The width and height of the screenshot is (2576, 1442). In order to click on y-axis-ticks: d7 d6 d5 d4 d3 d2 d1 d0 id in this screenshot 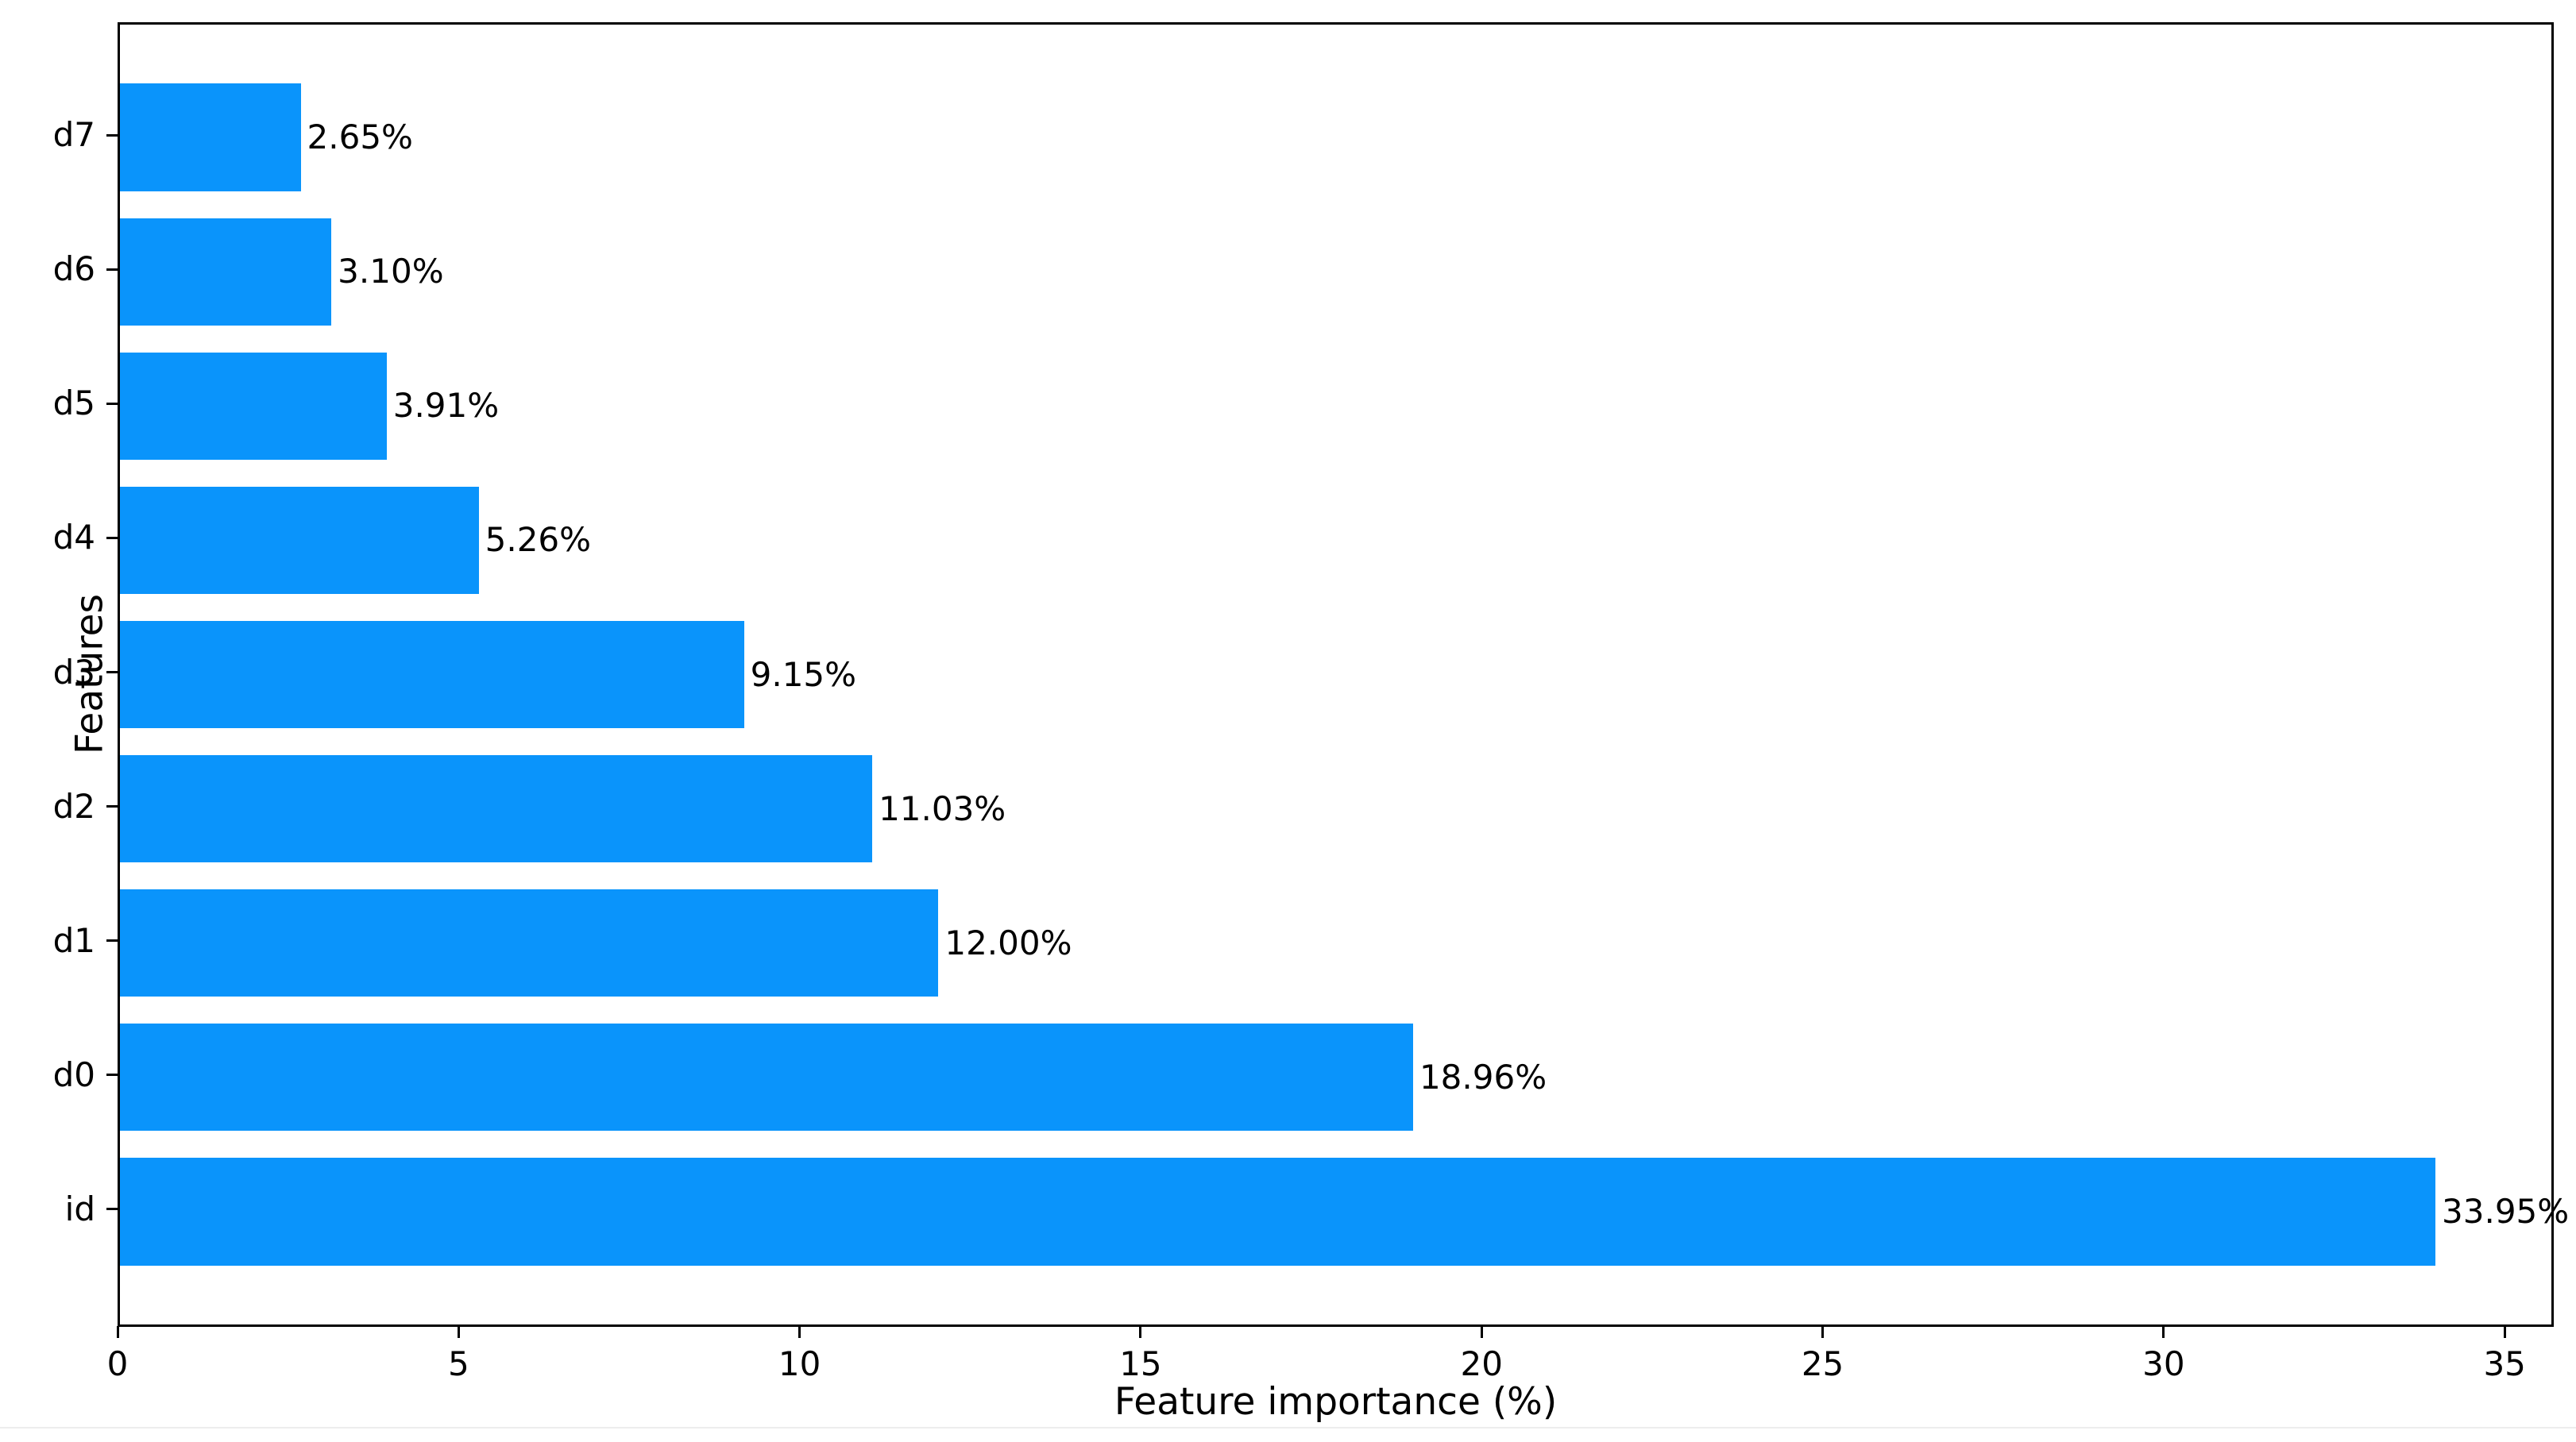, I will do `click(59, 675)`.